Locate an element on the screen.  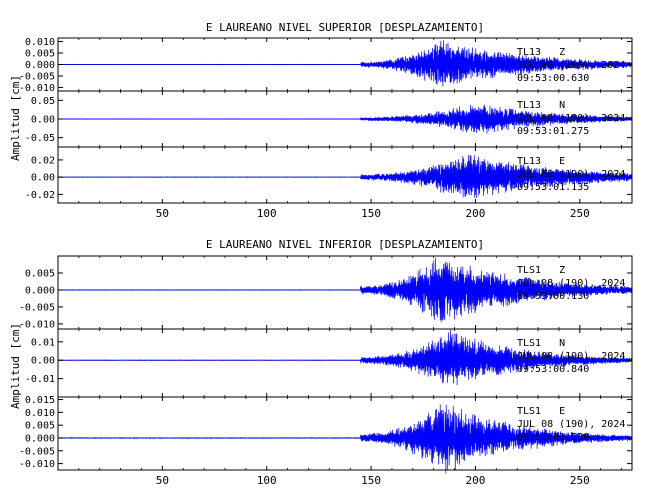
station-label: TL13 N is located at coordinates (541, 105).